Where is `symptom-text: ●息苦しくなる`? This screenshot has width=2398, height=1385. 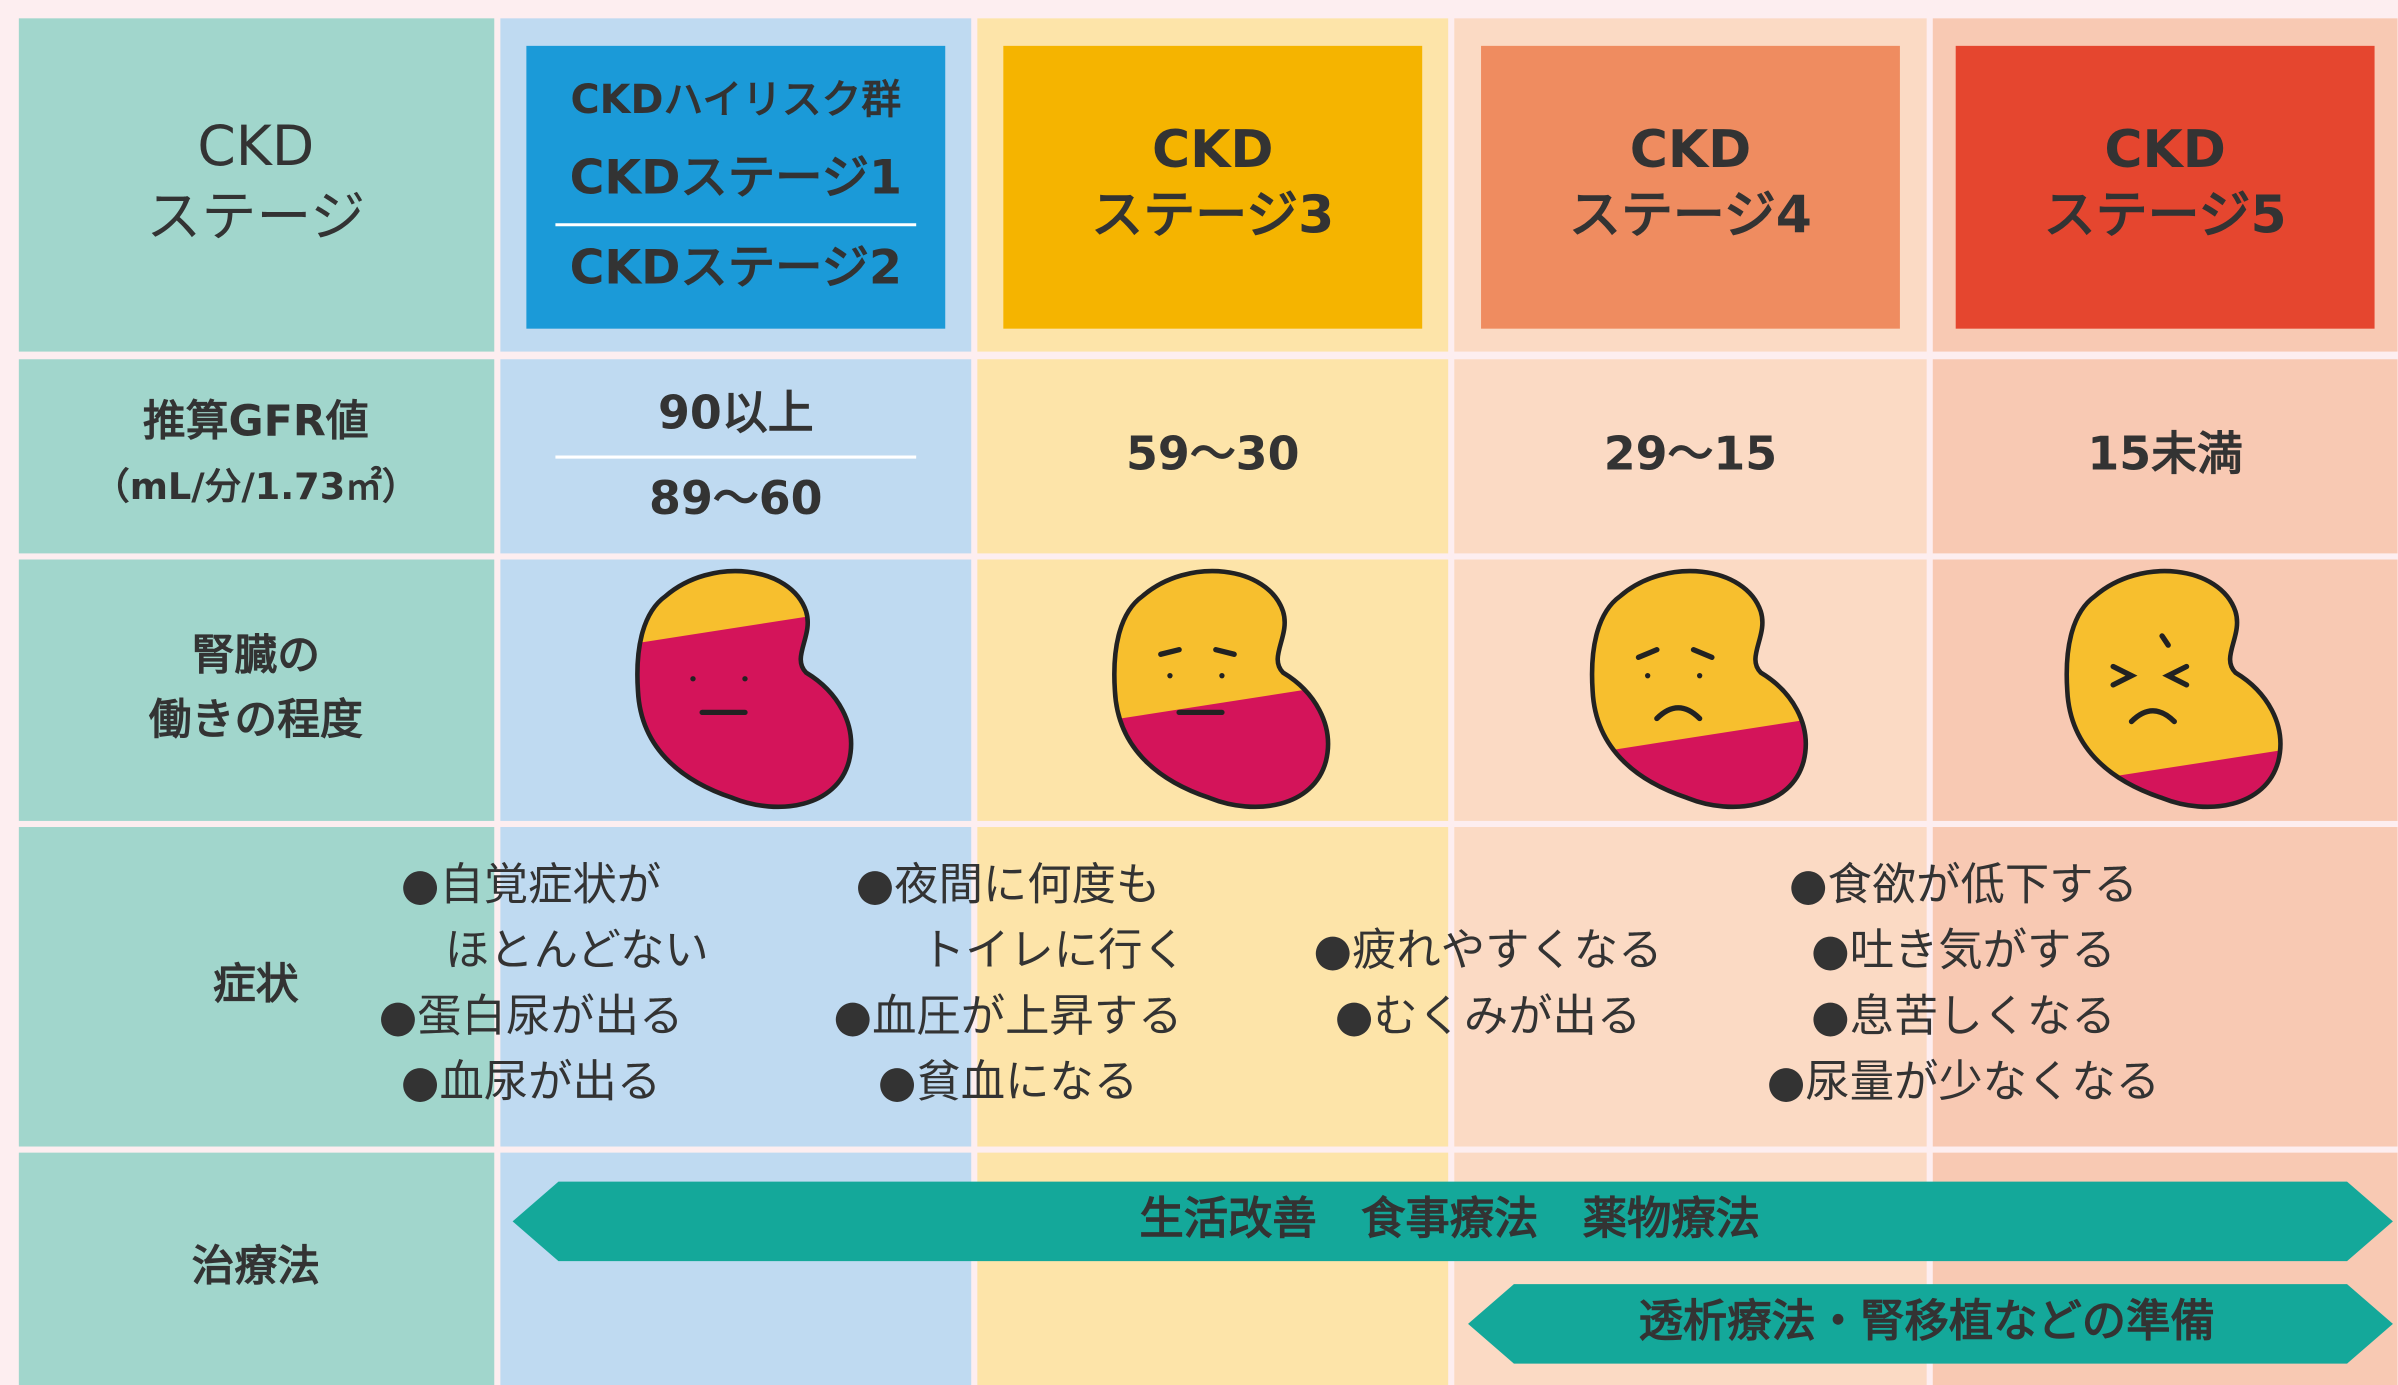
symptom-text: ●息苦しくなる is located at coordinates (1963, 1016).